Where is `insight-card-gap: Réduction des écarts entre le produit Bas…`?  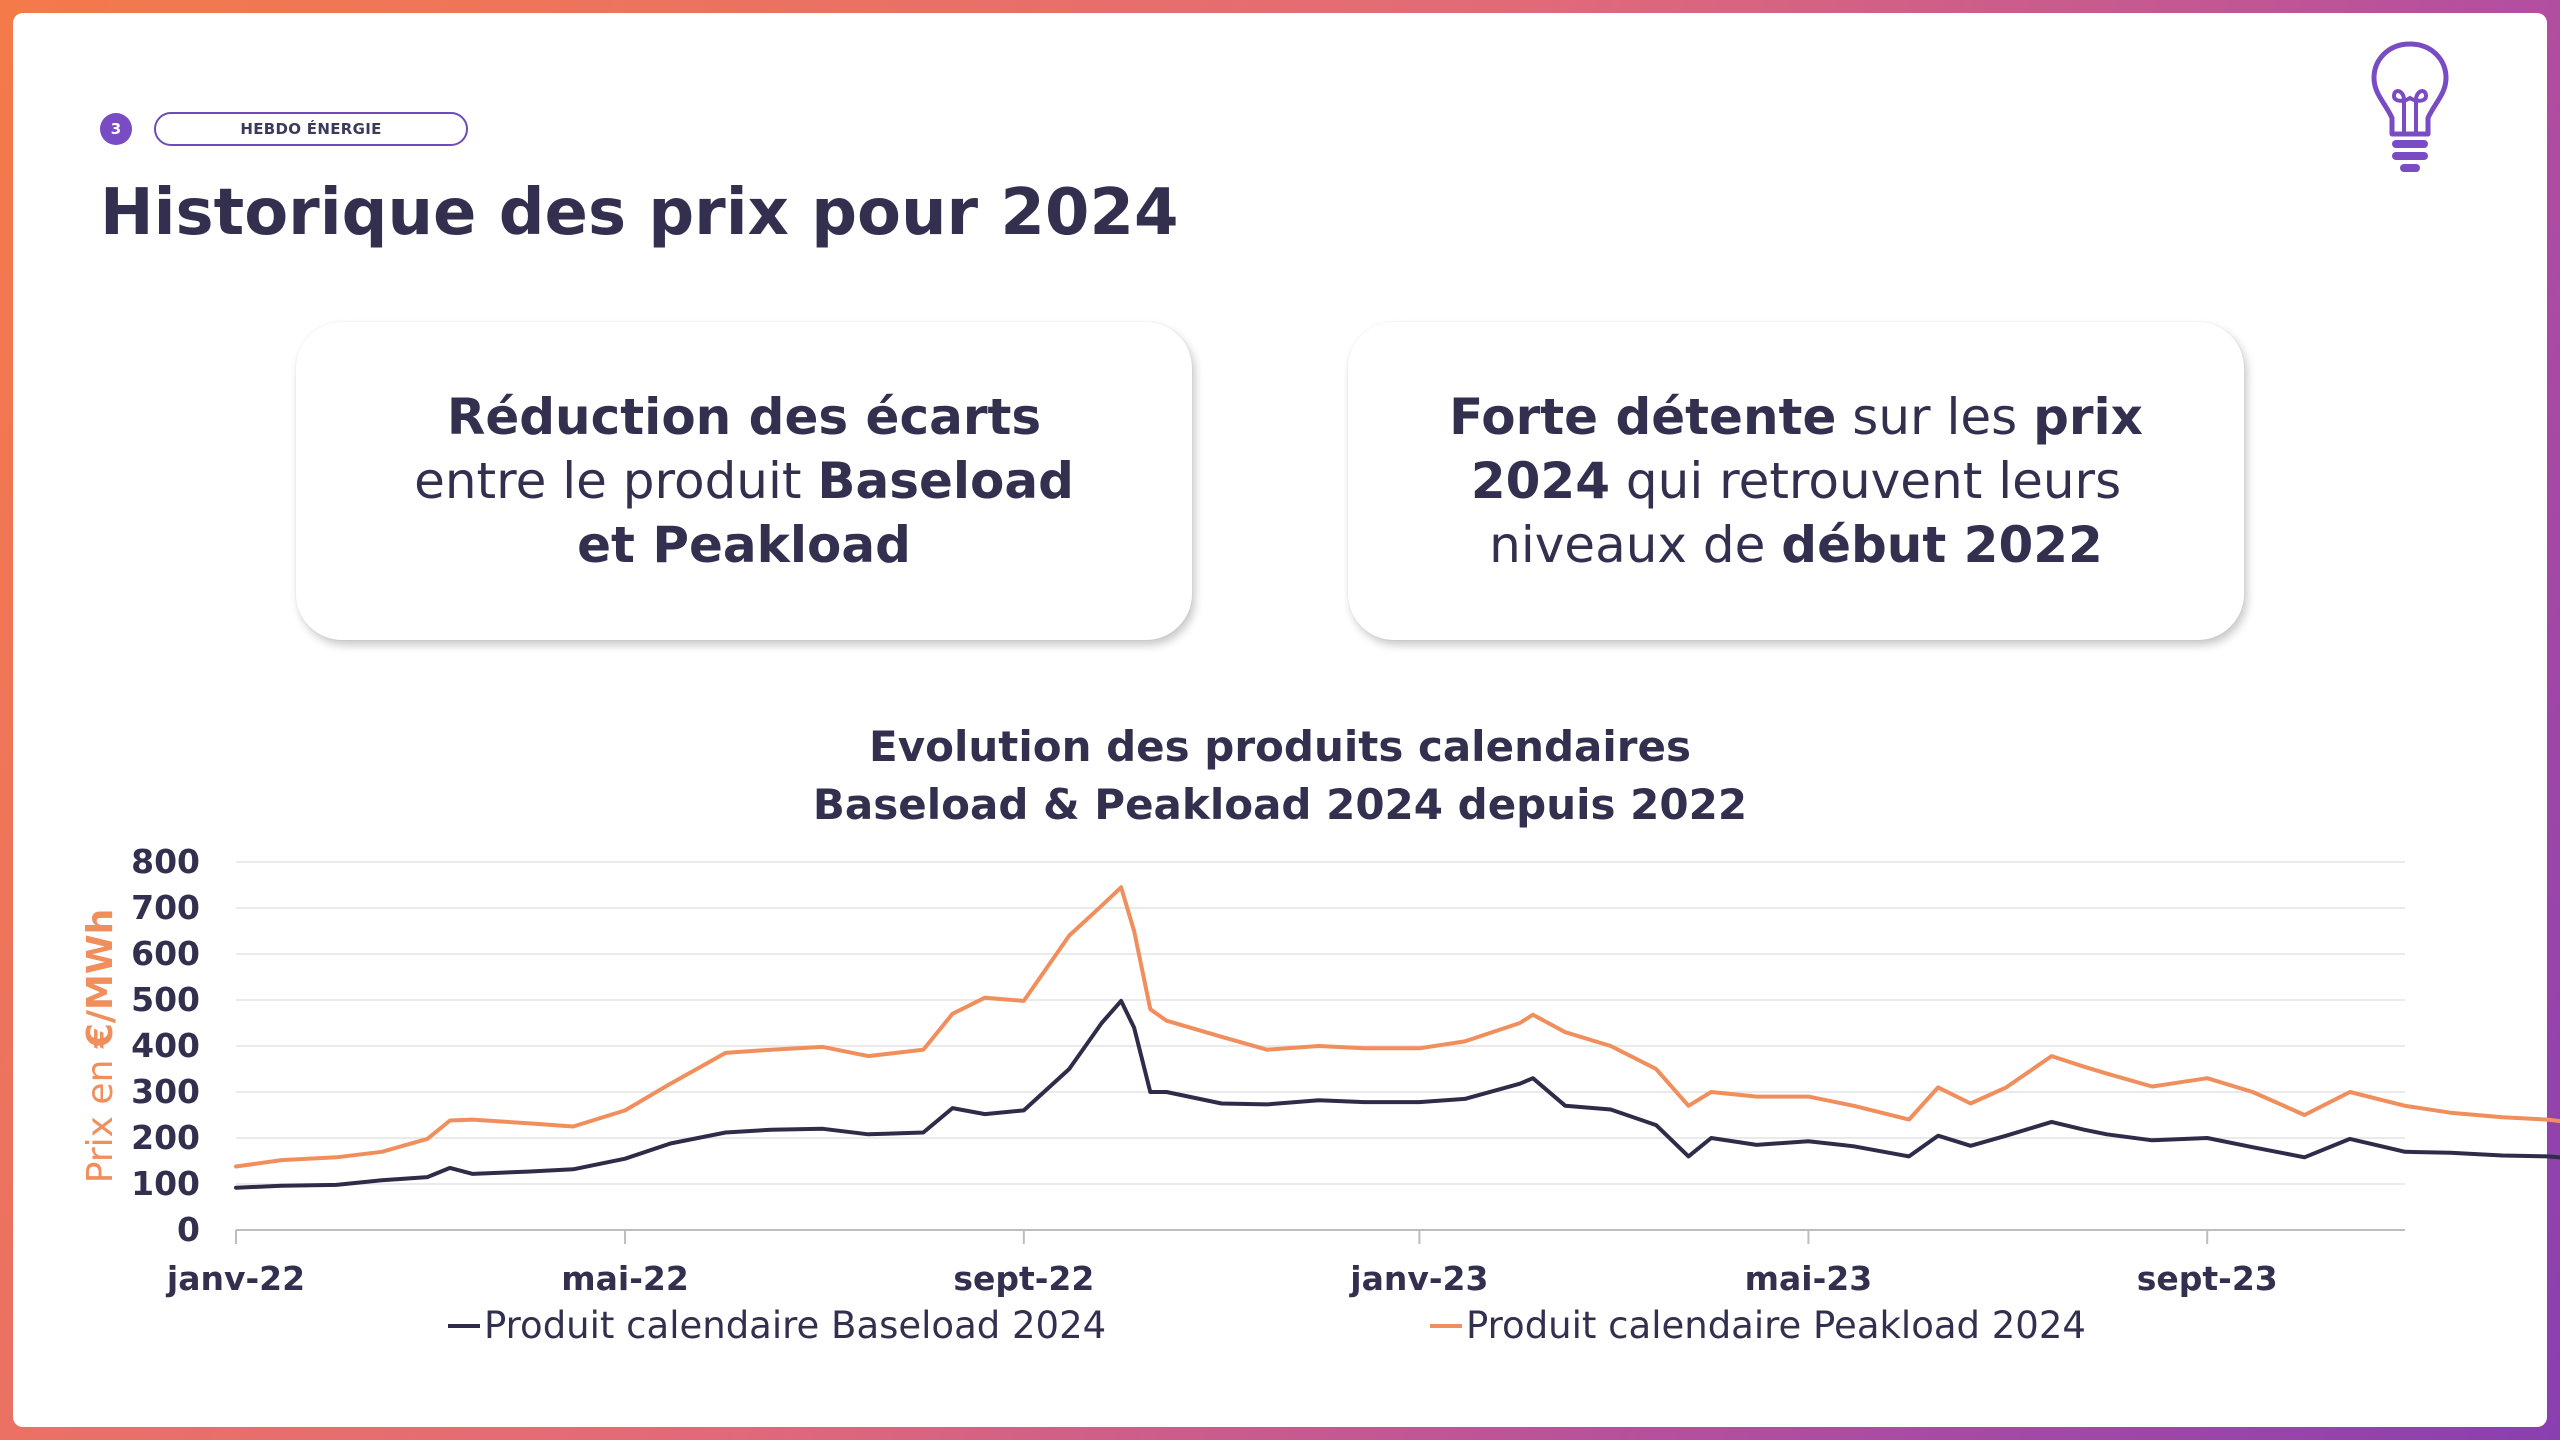 insight-card-gap: Réduction des écarts entre le produit Bas… is located at coordinates (744, 481).